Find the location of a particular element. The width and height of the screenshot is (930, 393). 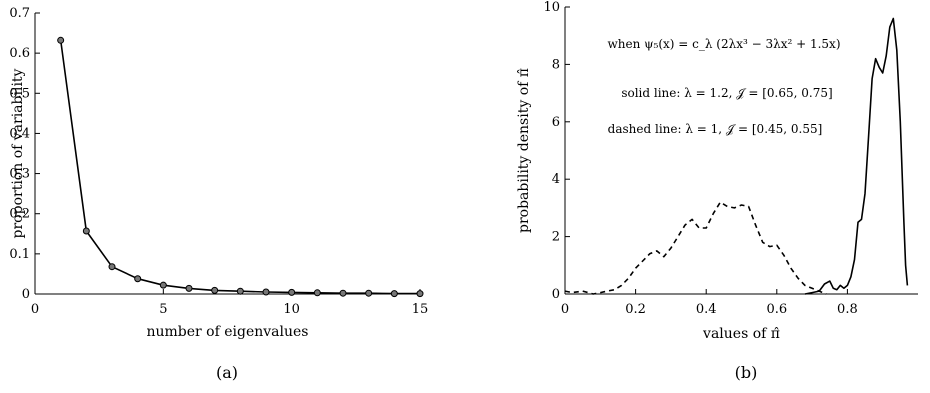

x-tick-label: 0.2 is located at coordinates (635, 309).